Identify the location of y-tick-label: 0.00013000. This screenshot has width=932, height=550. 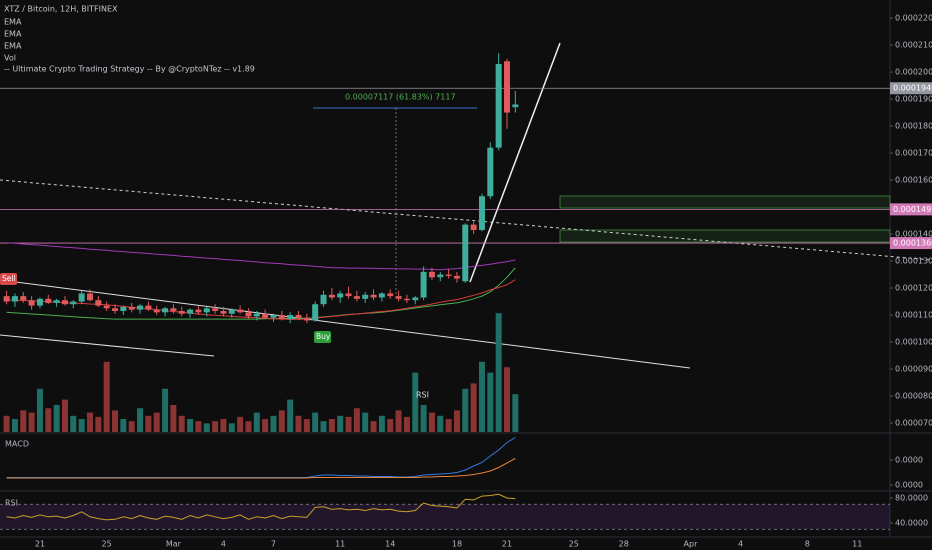
(913, 261).